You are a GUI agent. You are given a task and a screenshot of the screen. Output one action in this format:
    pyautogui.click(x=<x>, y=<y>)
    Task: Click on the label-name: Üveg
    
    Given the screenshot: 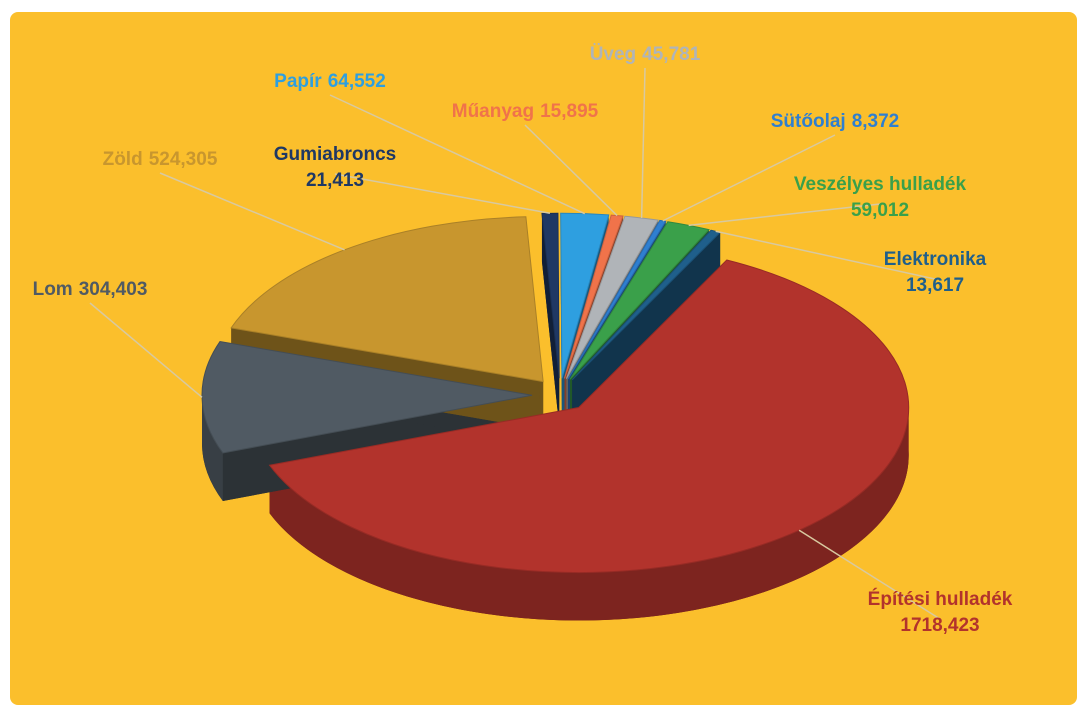 What is the action you would take?
    pyautogui.click(x=613, y=54)
    